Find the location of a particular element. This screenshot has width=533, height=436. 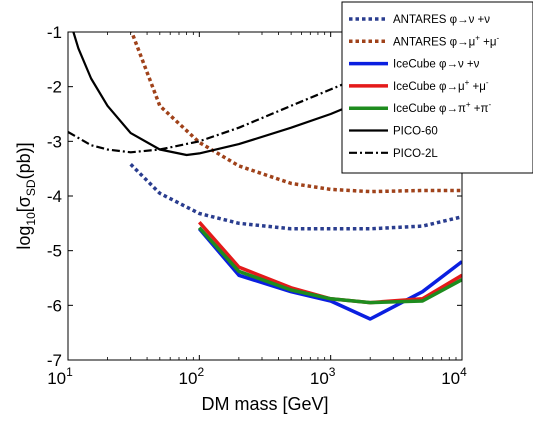

y-tick-label-1: -6 is located at coordinates (54, 305).